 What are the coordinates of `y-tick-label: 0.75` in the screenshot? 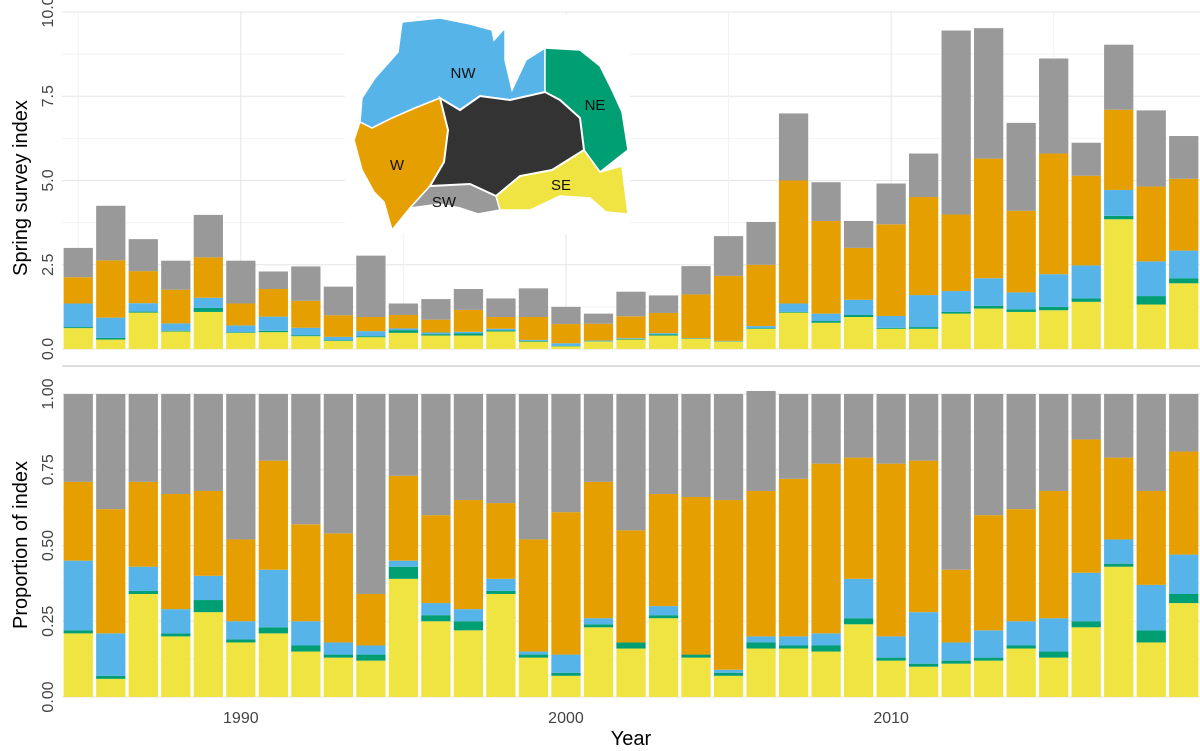 It's located at (48, 469).